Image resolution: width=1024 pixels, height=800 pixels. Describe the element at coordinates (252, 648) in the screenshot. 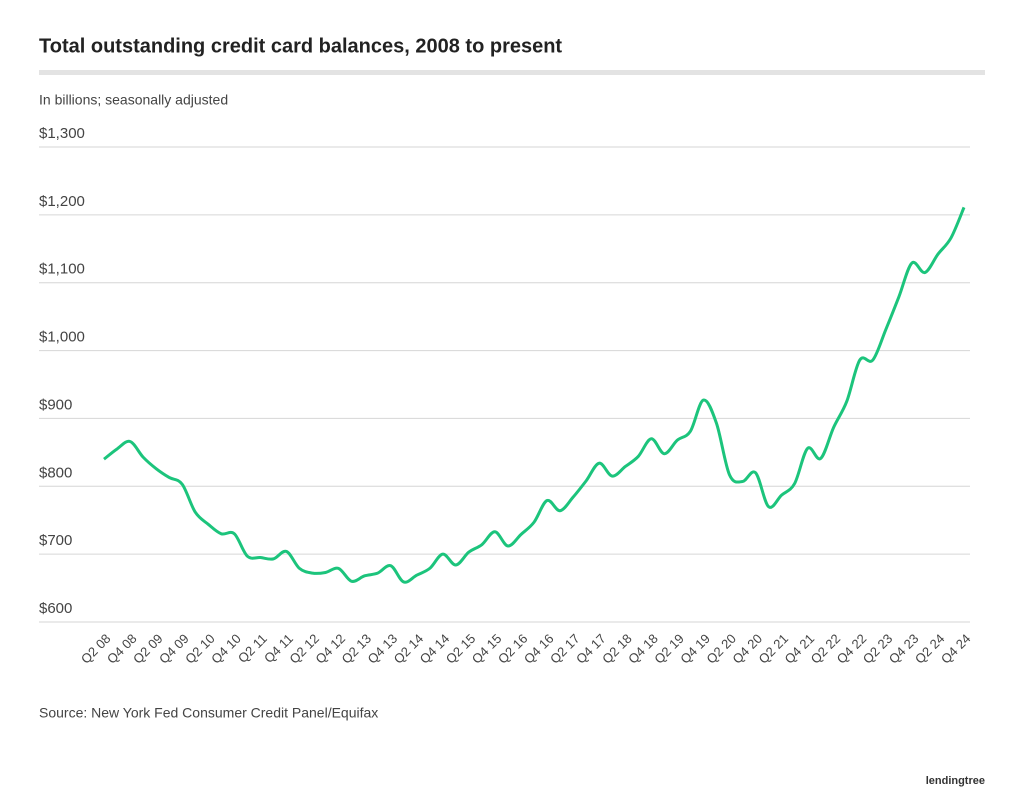

I see `x-tick-label: Q2 11` at that location.